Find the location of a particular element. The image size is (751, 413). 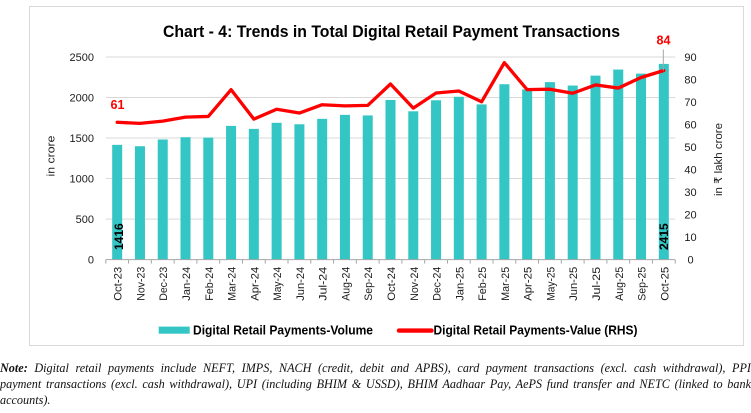

svg-text: in crore is located at coordinates (52, 156).